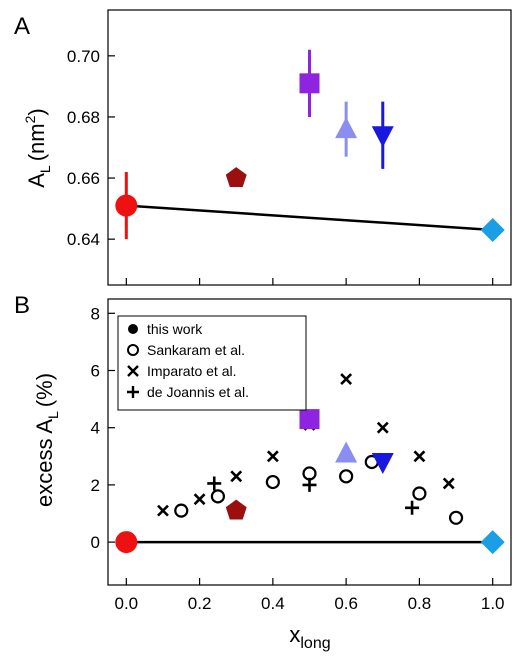 This screenshot has width=517, height=659. What do you see at coordinates (133, 392) in the screenshot?
I see `legend-marker-plus` at bounding box center [133, 392].